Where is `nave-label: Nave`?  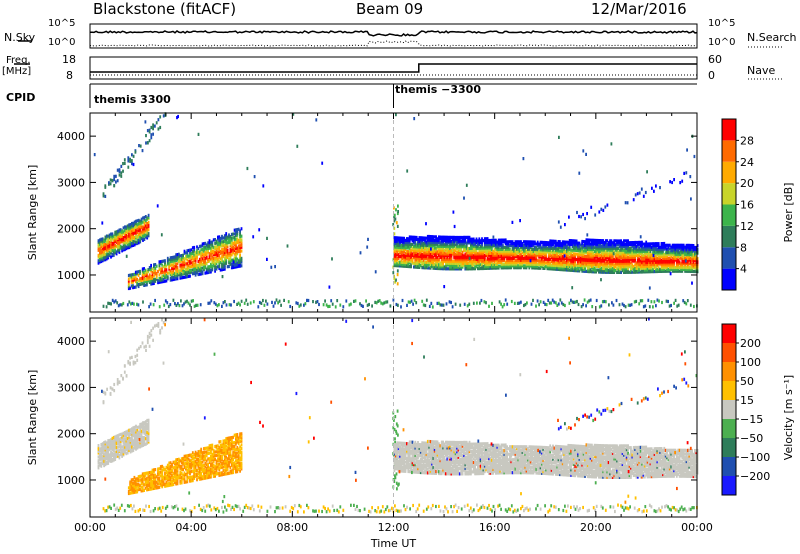 nave-label: Nave is located at coordinates (761, 70).